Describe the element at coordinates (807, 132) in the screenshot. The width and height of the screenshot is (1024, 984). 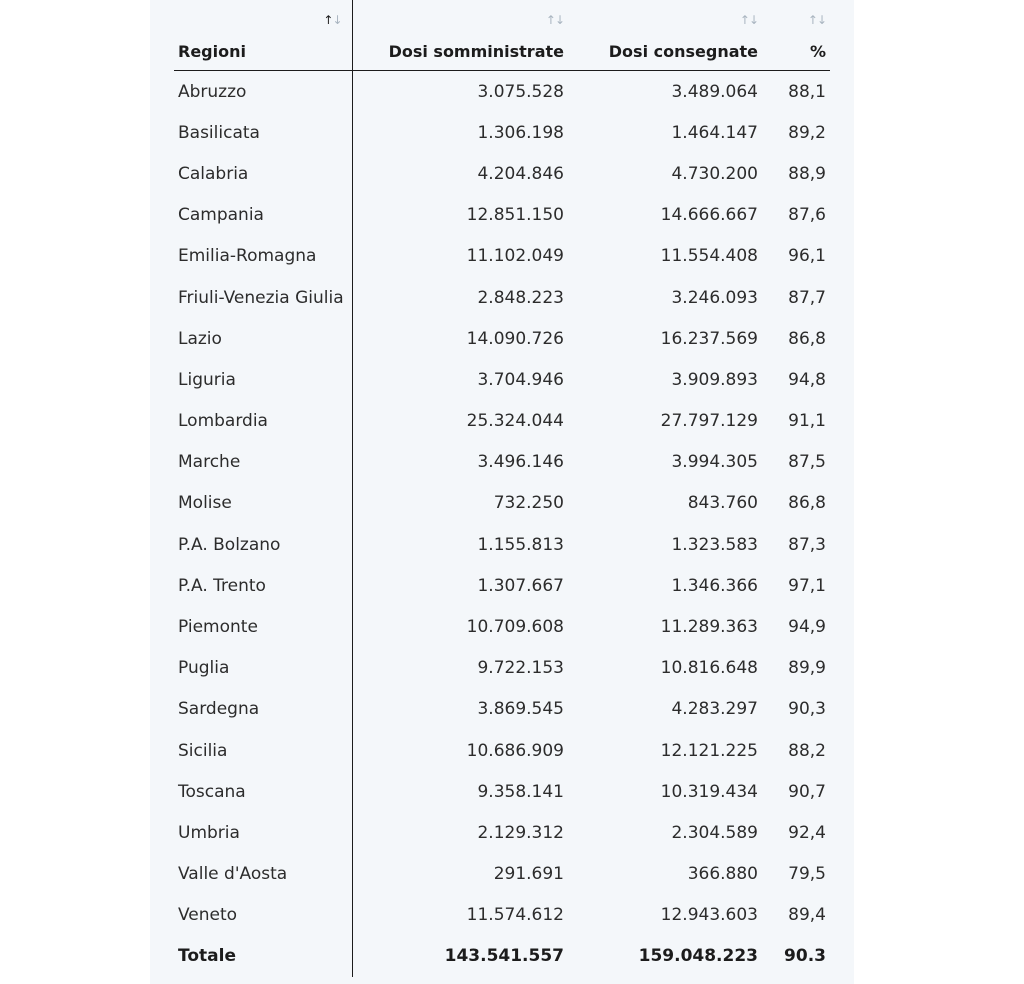
I see `cell-percent: 89,2` at that location.